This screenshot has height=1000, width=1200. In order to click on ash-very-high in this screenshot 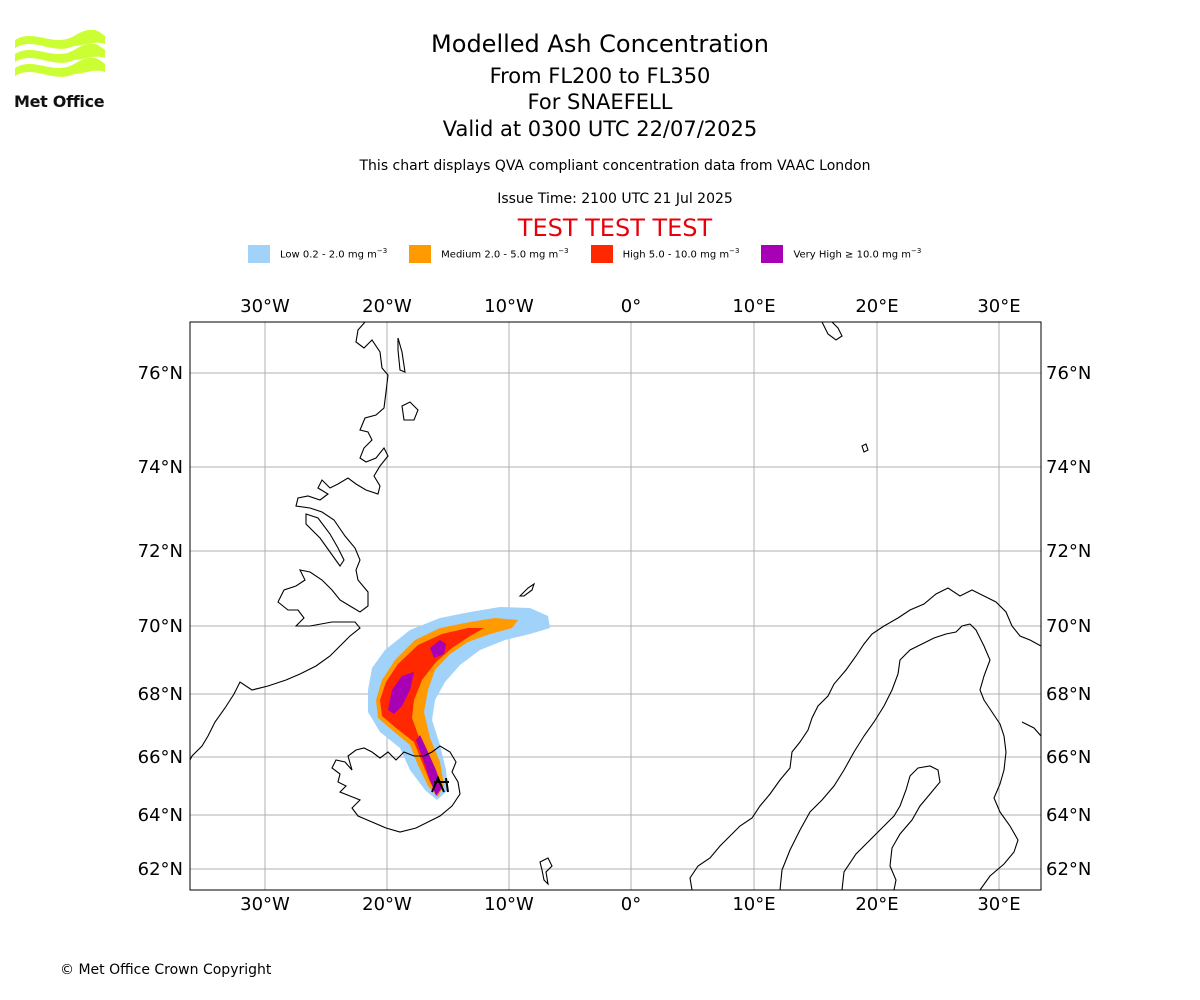, I will do `click(417, 718)`.